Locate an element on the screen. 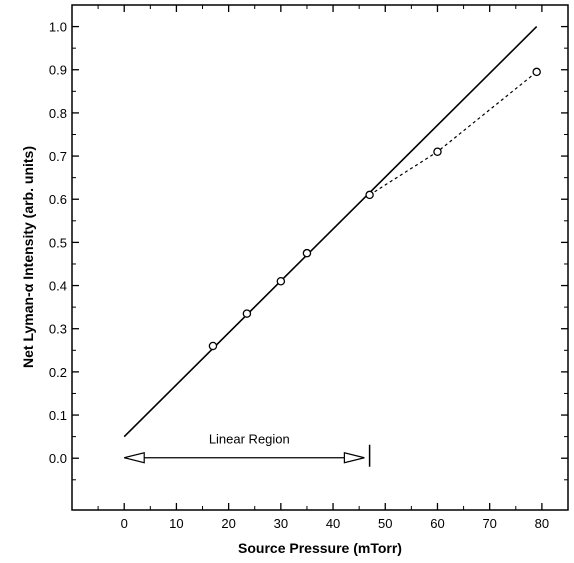  y-tick-label: 0.3 is located at coordinates (58, 329).